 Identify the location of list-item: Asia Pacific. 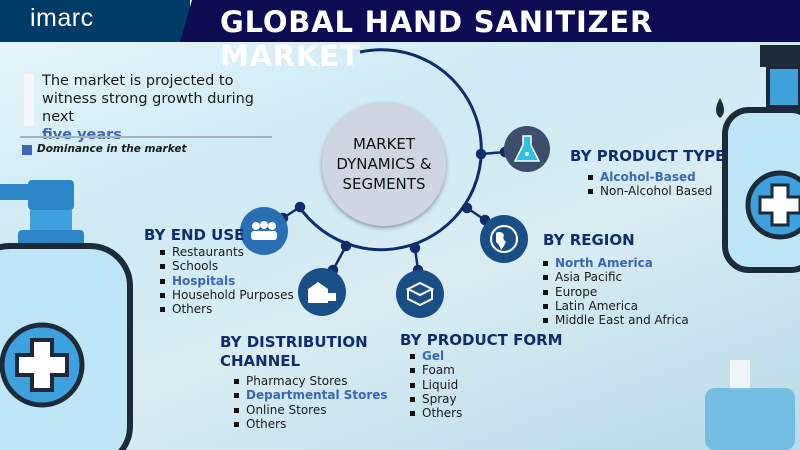
(616, 277).